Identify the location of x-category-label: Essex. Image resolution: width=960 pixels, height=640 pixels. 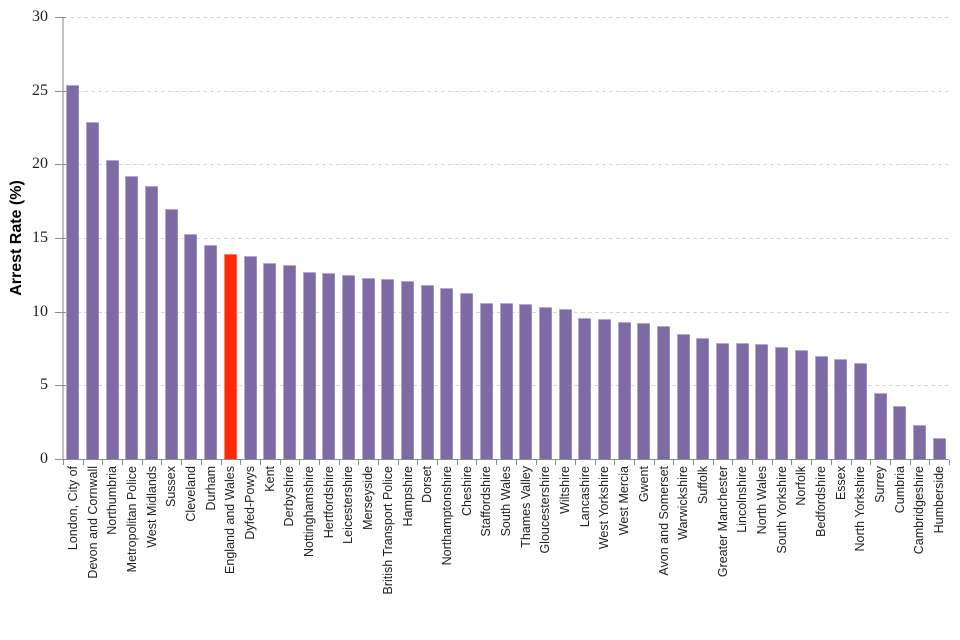
(840, 483).